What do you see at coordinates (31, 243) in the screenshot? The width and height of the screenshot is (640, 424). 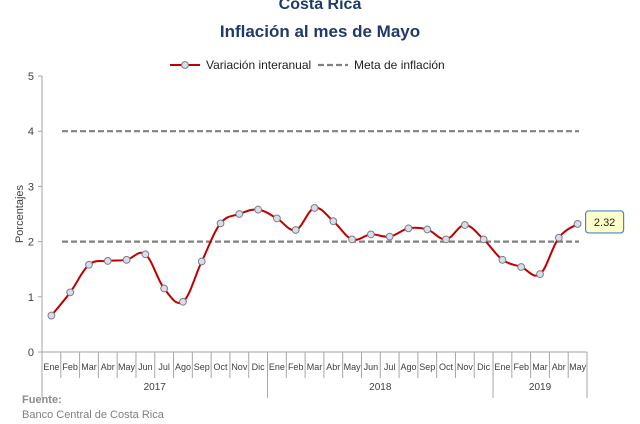 I see `y-tick-label: 2` at bounding box center [31, 243].